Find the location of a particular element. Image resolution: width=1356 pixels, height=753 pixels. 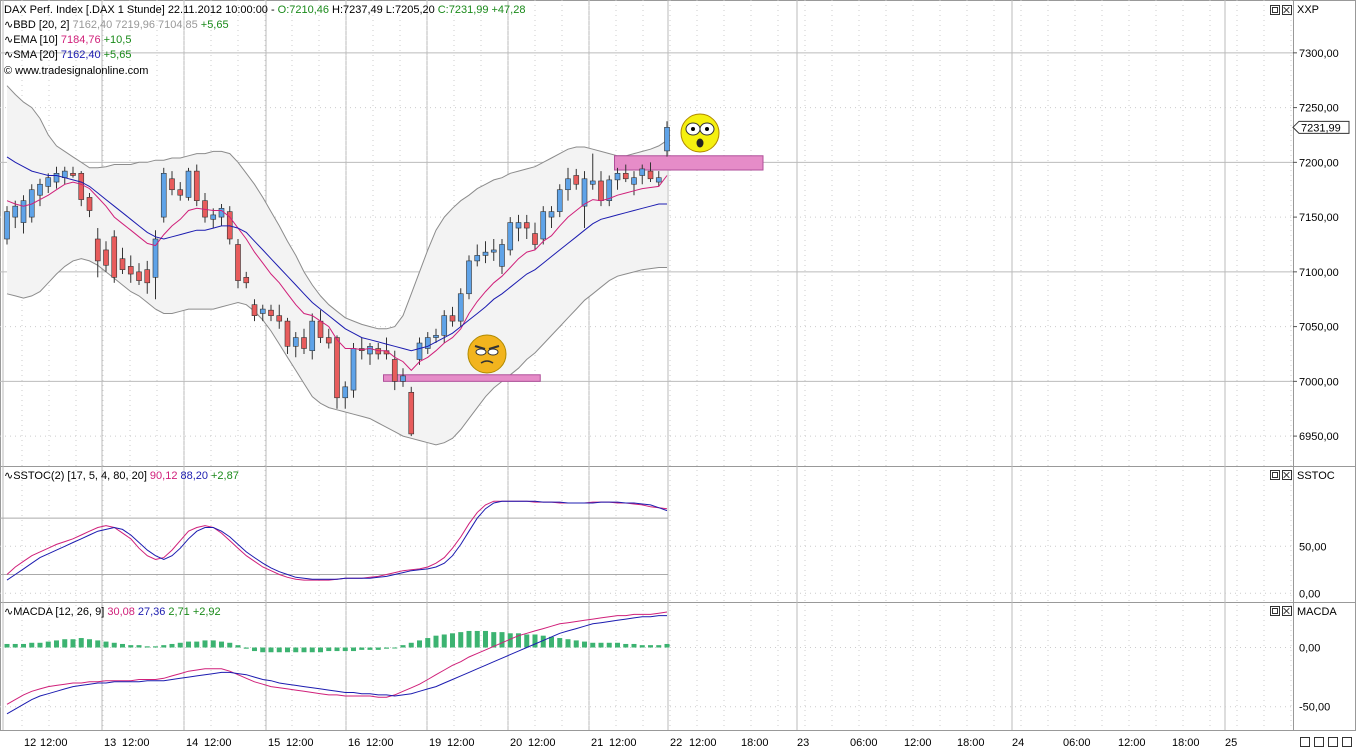

macd-pane-close-button is located at coordinates (1287, 611).